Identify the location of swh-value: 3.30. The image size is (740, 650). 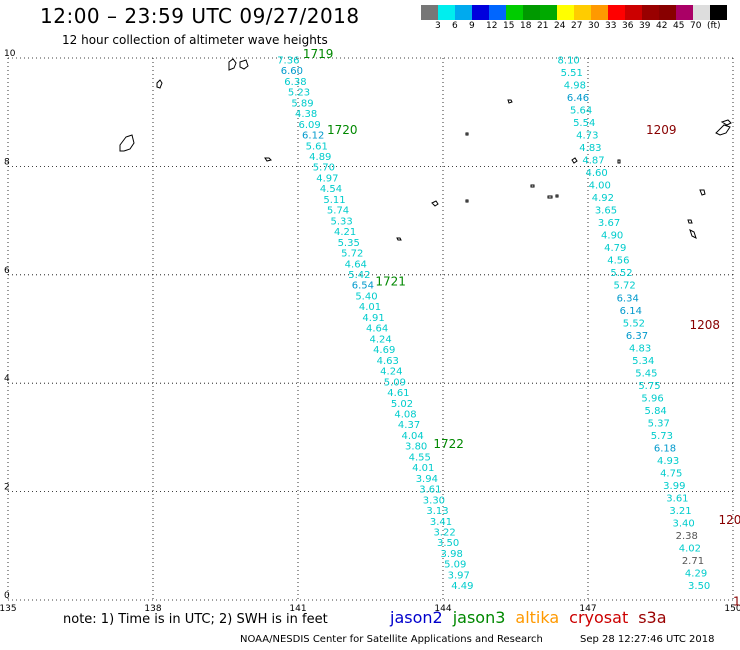
(434, 500).